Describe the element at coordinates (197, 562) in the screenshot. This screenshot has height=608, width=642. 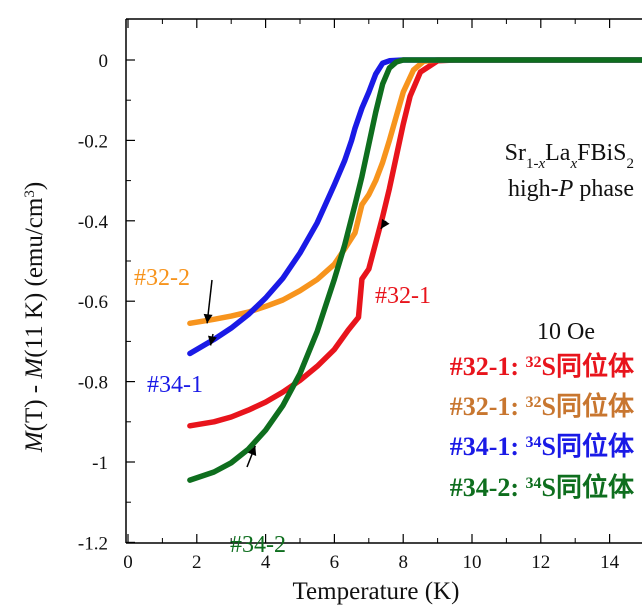
I see `x-tick-label: 2` at that location.